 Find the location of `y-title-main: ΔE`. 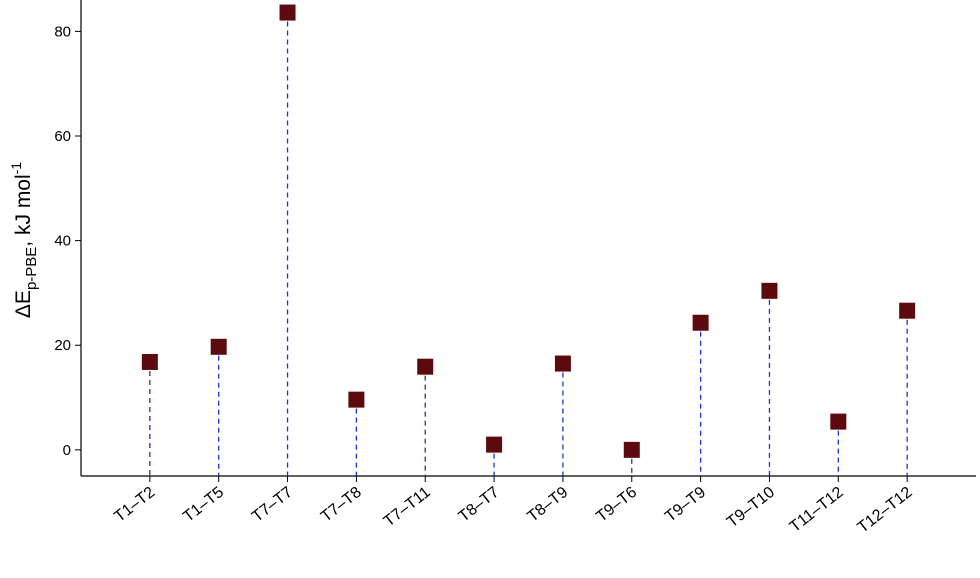

y-title-main: ΔE is located at coordinates (23, 304).